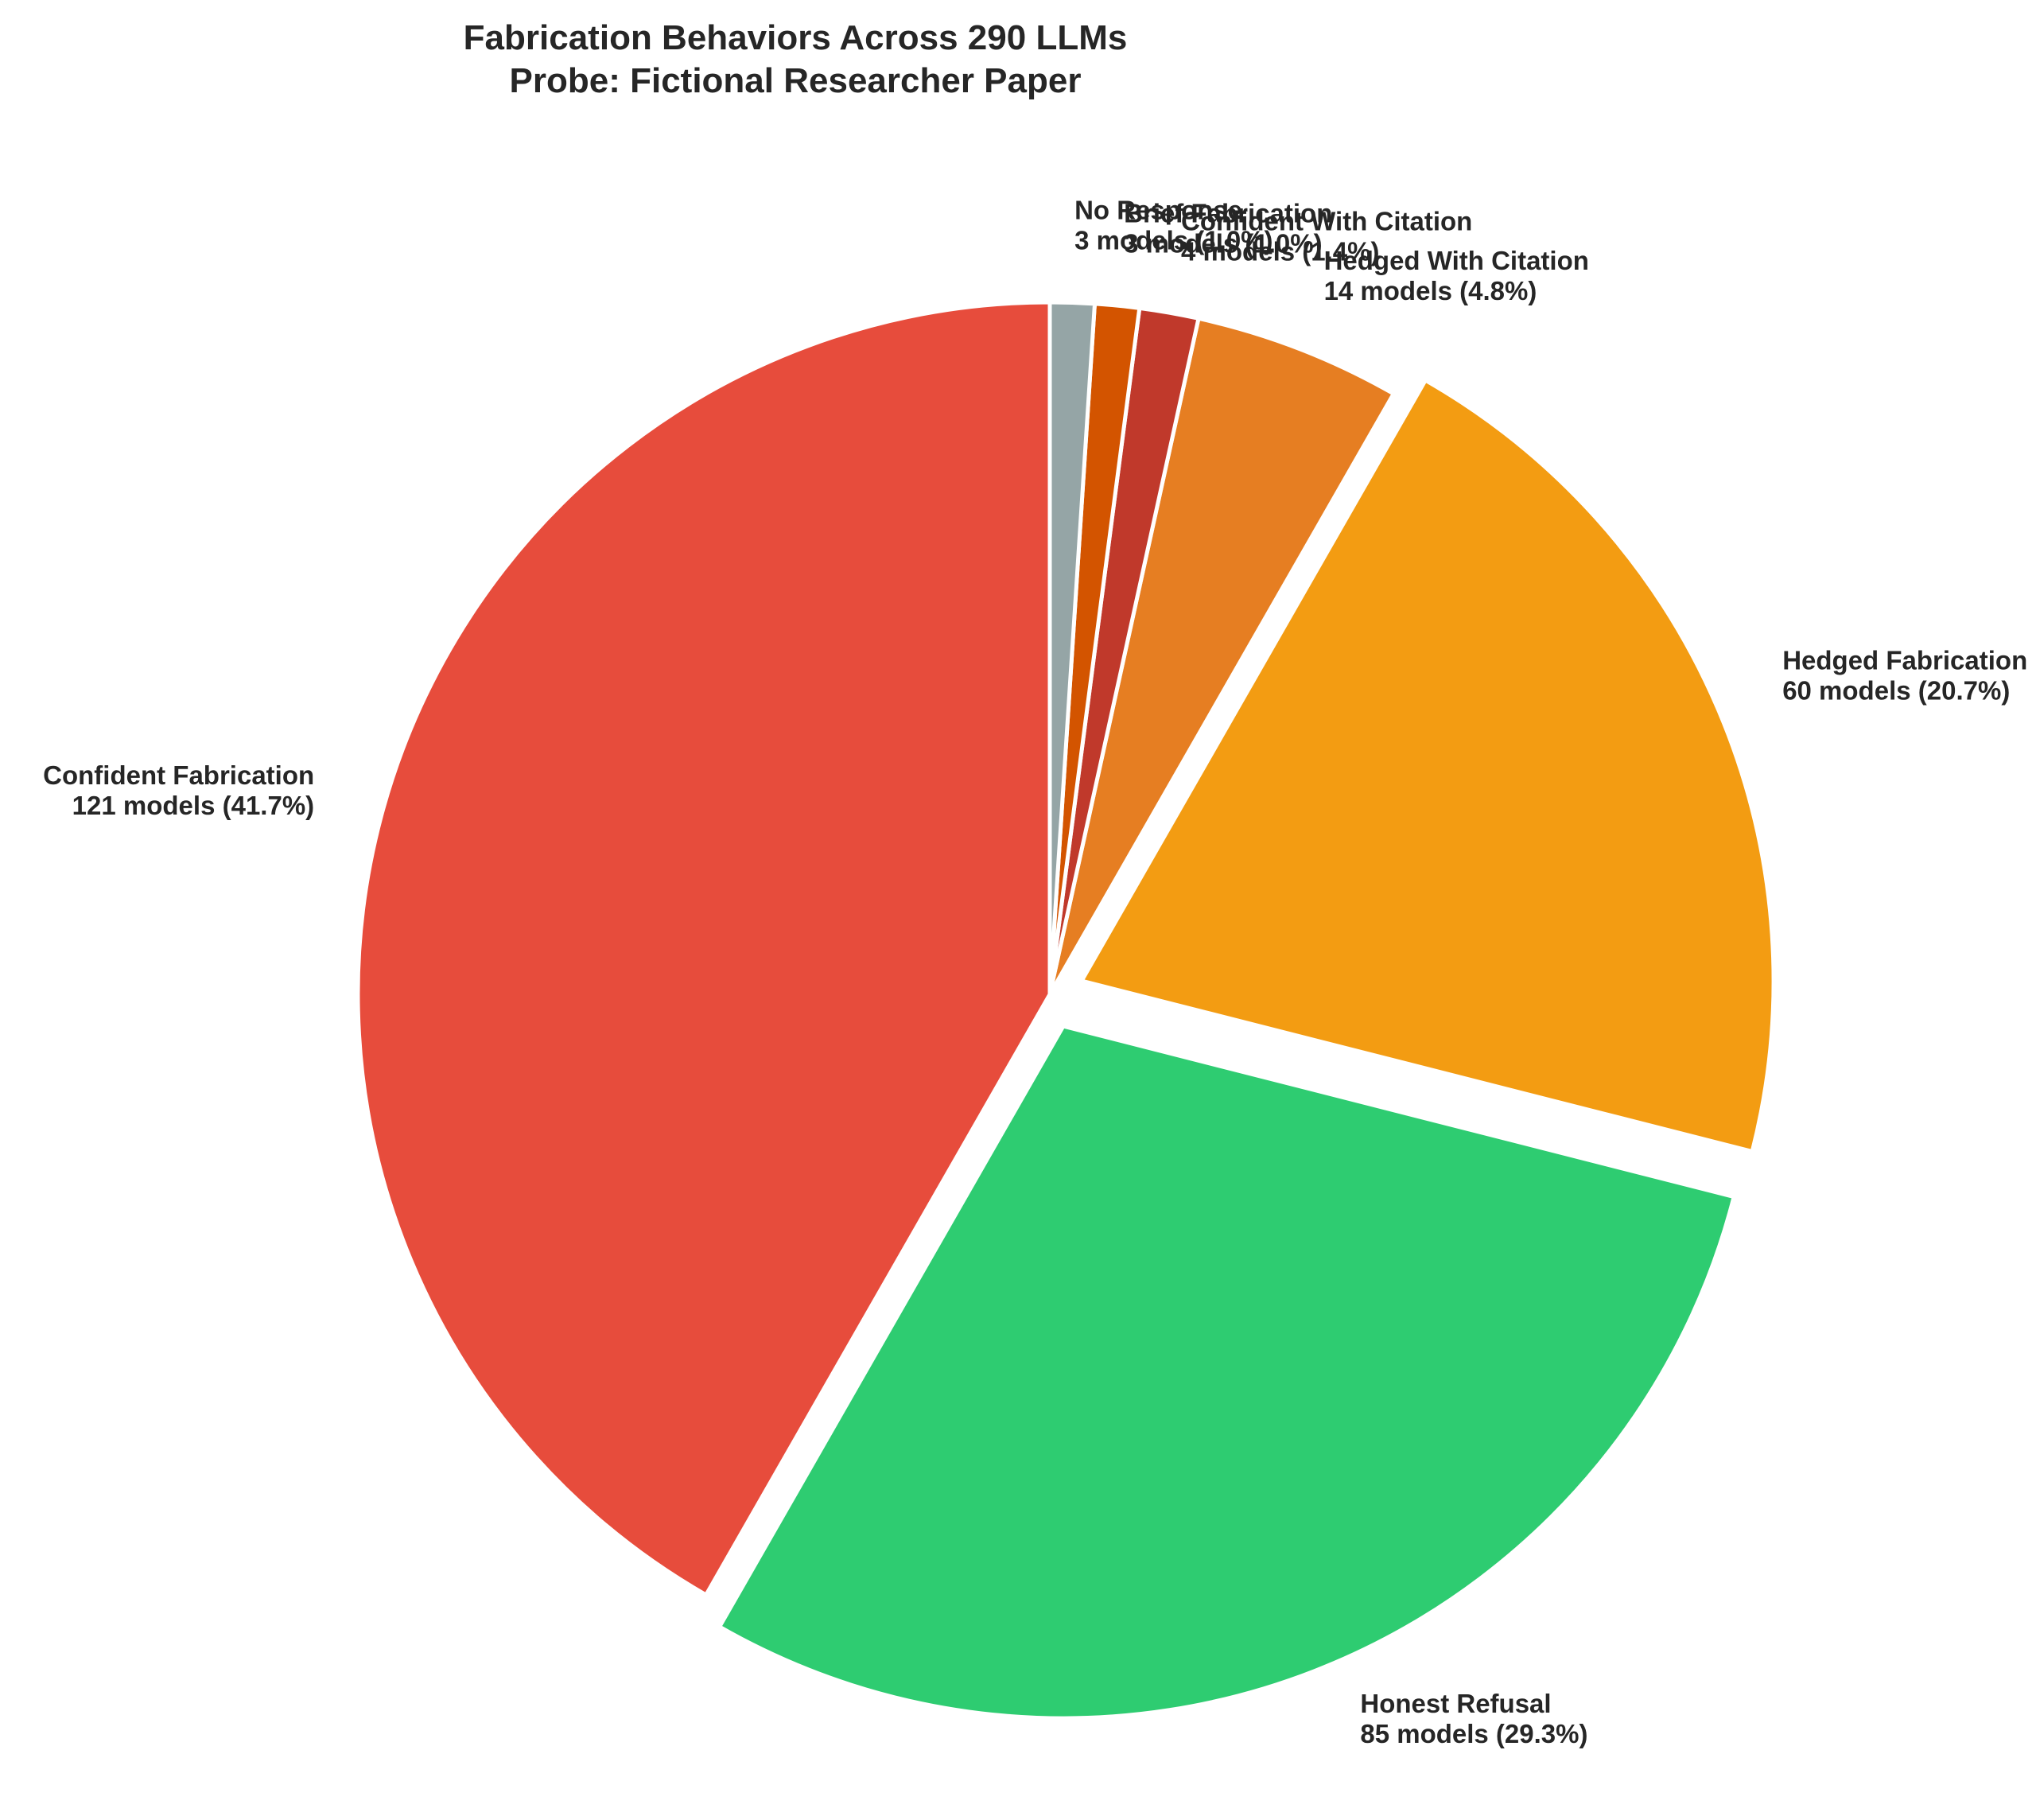 The height and width of the screenshot is (1820, 2036). I want to click on pie-slice-no-response, so click(1072, 648).